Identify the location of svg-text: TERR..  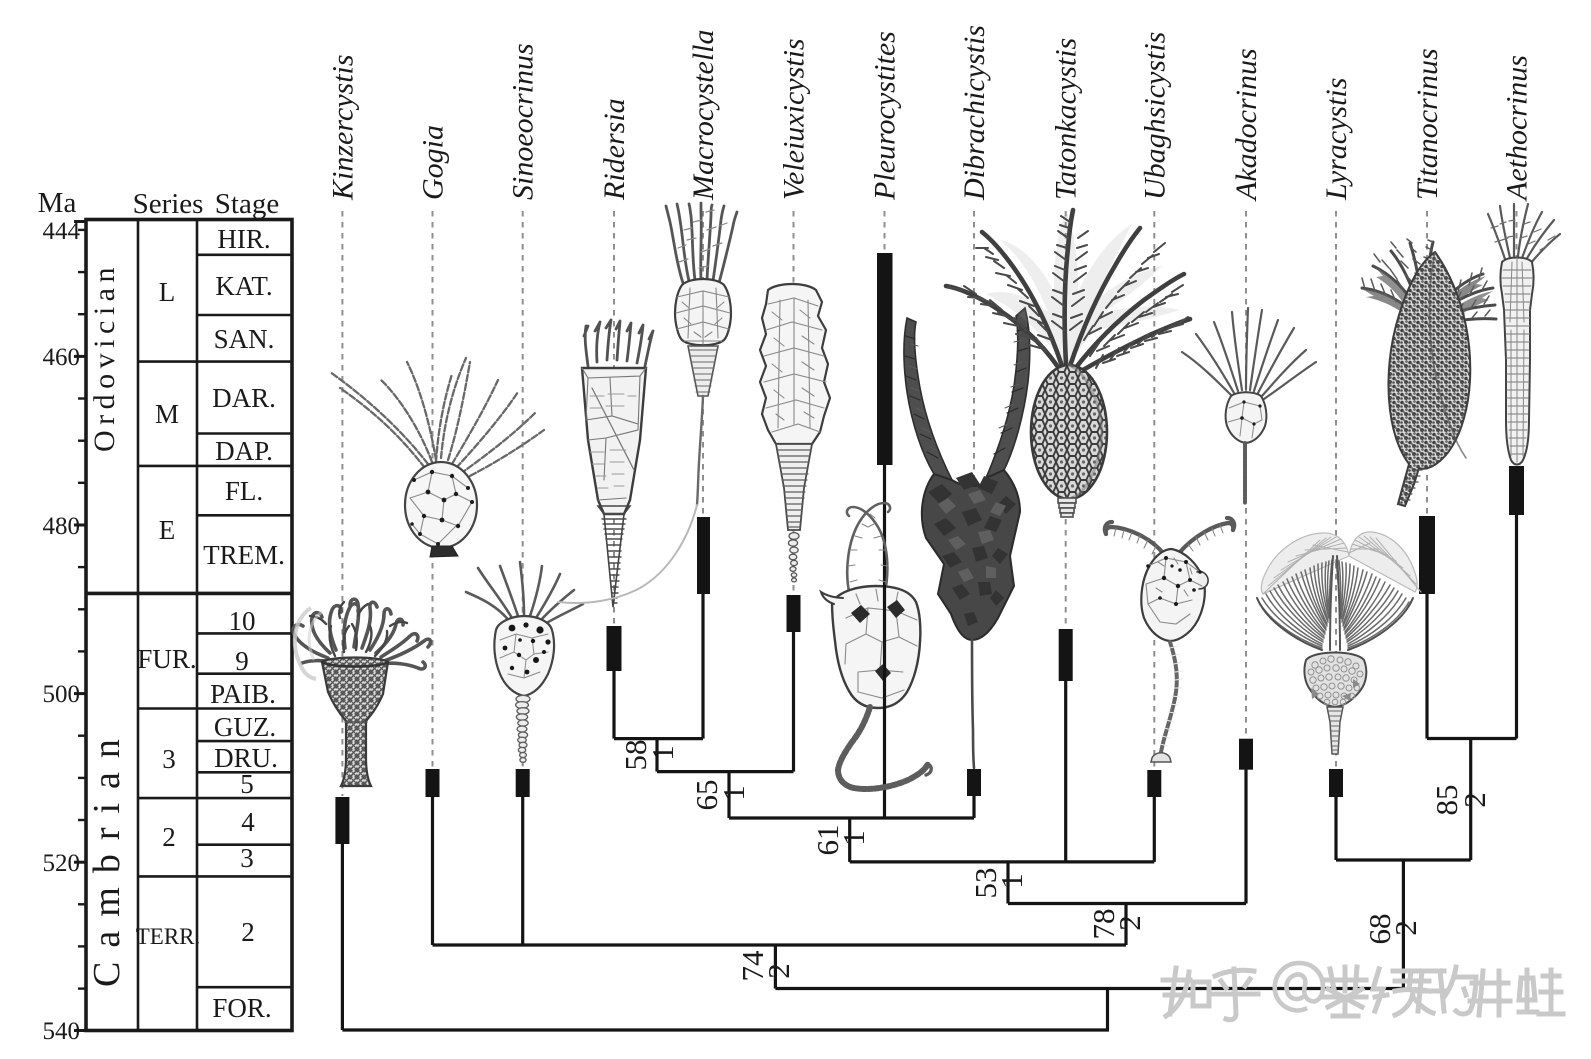
(168, 936).